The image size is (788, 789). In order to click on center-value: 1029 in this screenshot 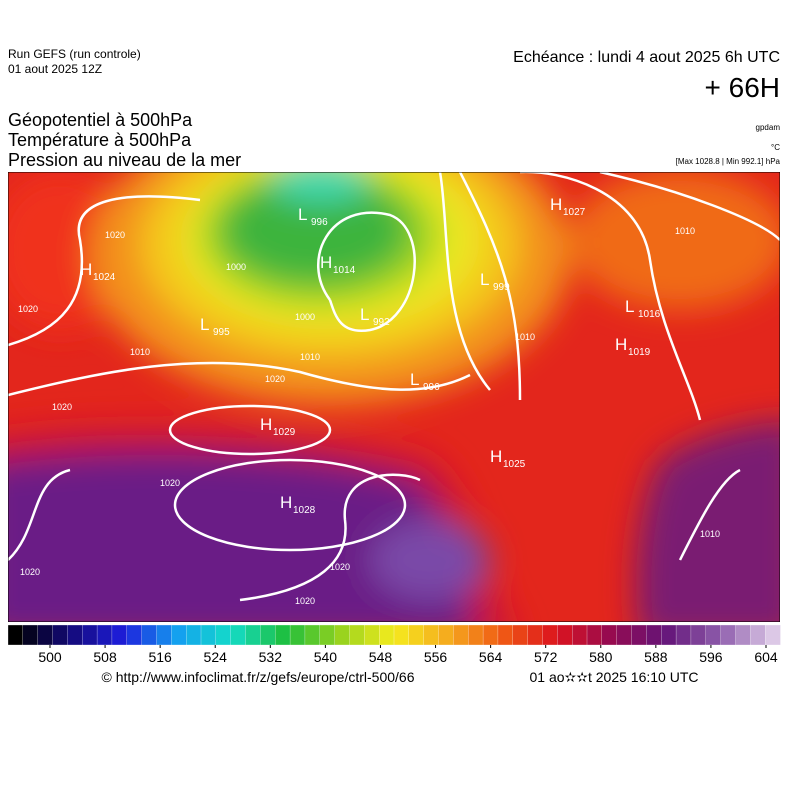, I will do `click(284, 432)`.